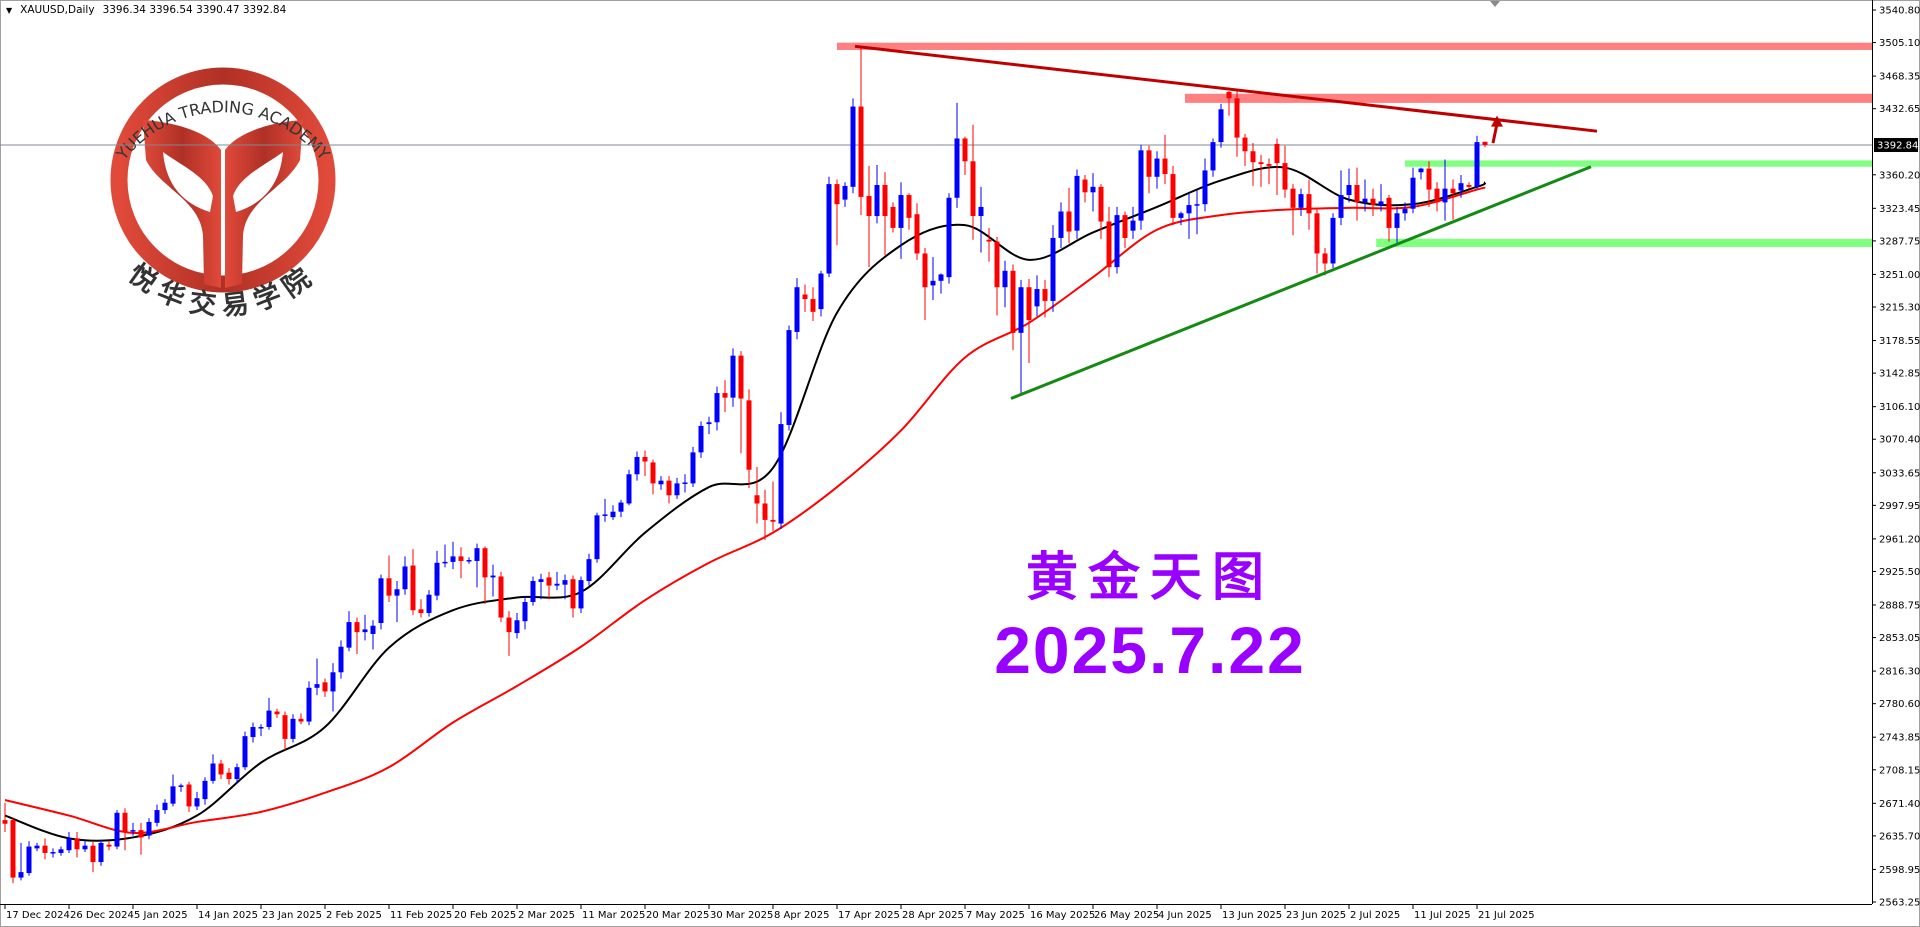  What do you see at coordinates (1899, 605) in the screenshot?
I see `price-axis-label: 2888.75` at bounding box center [1899, 605].